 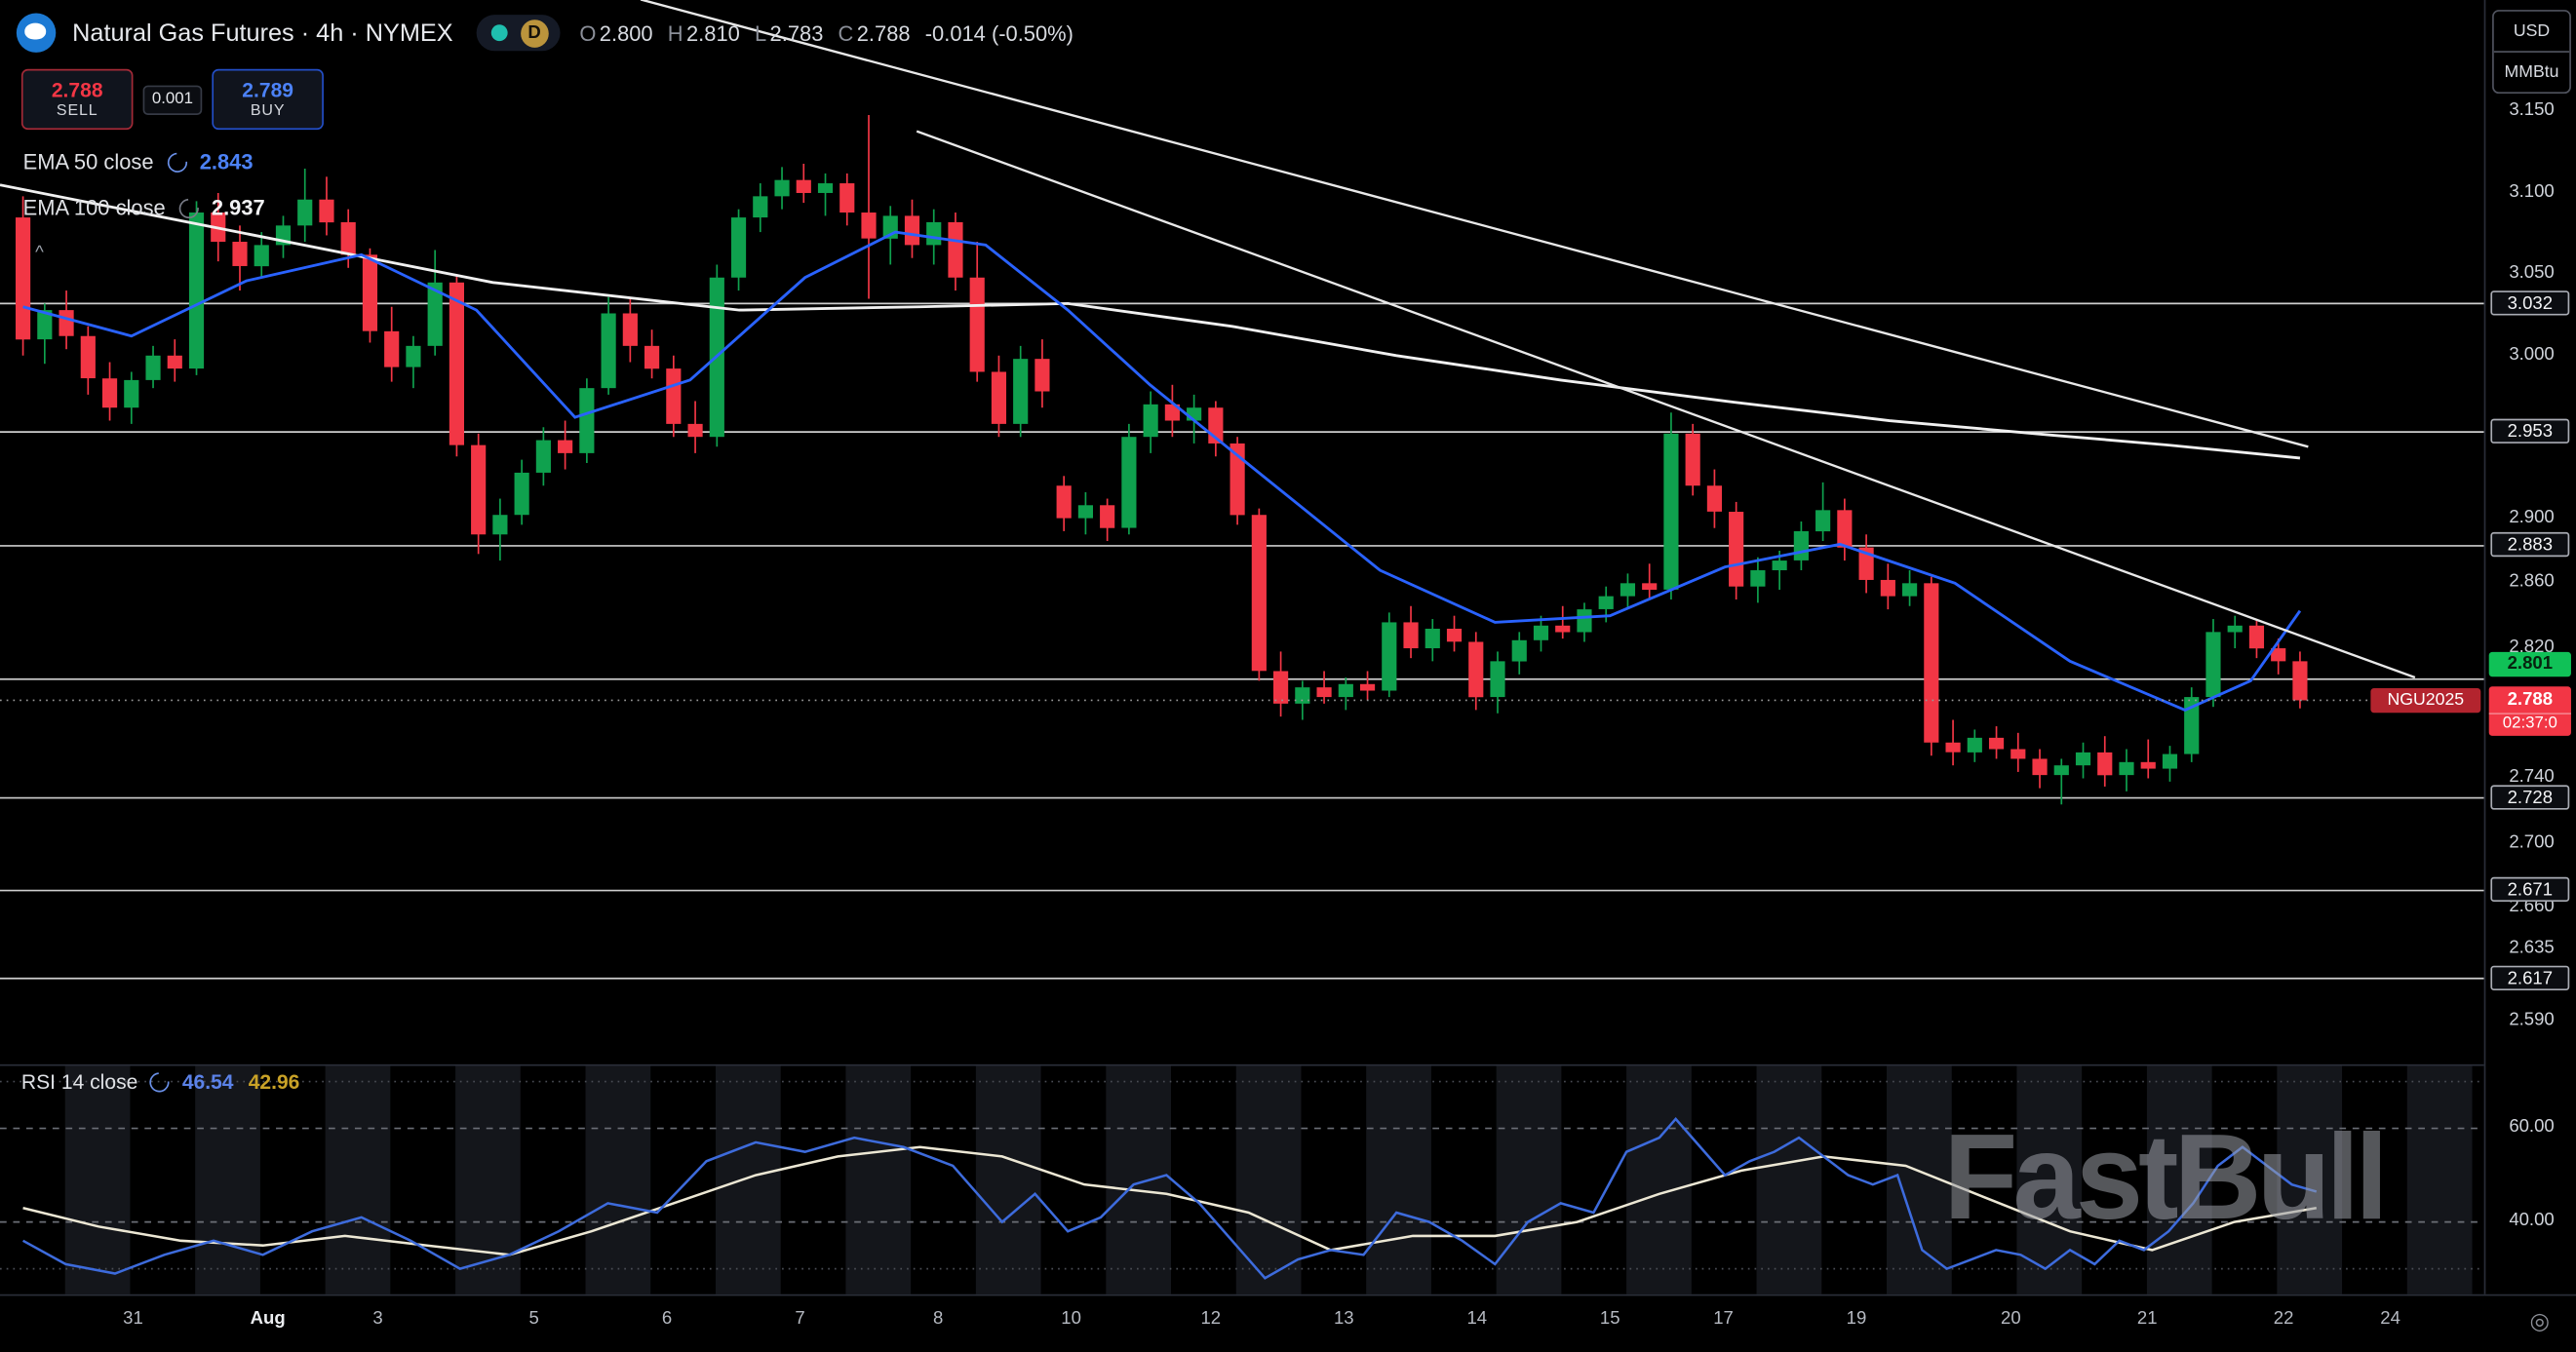 What do you see at coordinates (2532, 110) in the screenshot?
I see `price-axis-label: 3.150` at bounding box center [2532, 110].